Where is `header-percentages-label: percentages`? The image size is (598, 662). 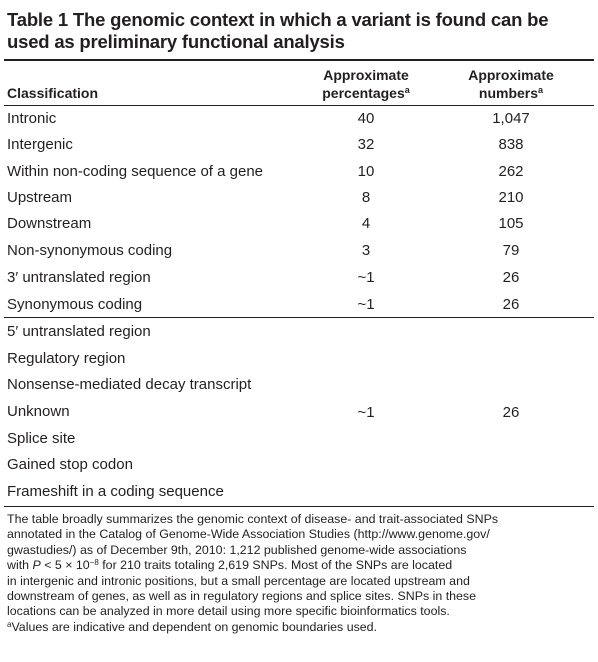
header-percentages-label: percentages is located at coordinates (363, 93).